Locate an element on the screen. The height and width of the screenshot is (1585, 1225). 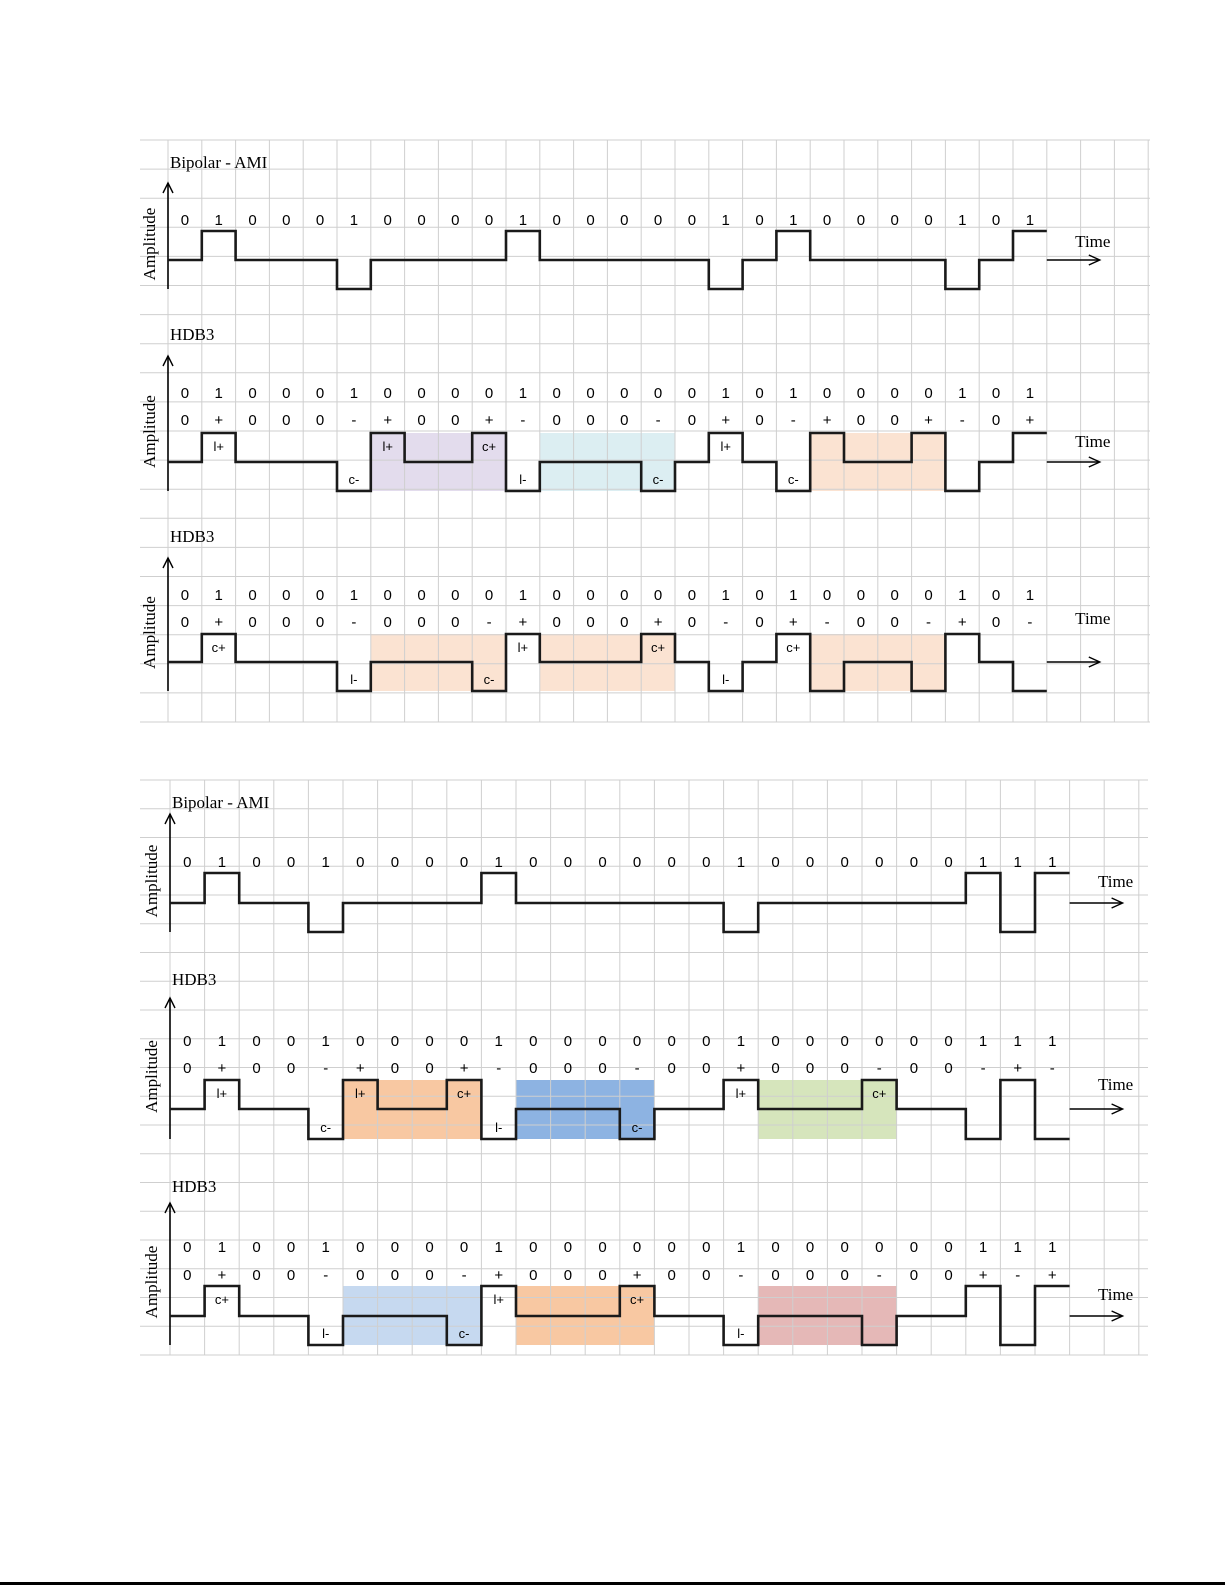
panel-title: HDB3 is located at coordinates (194, 979).